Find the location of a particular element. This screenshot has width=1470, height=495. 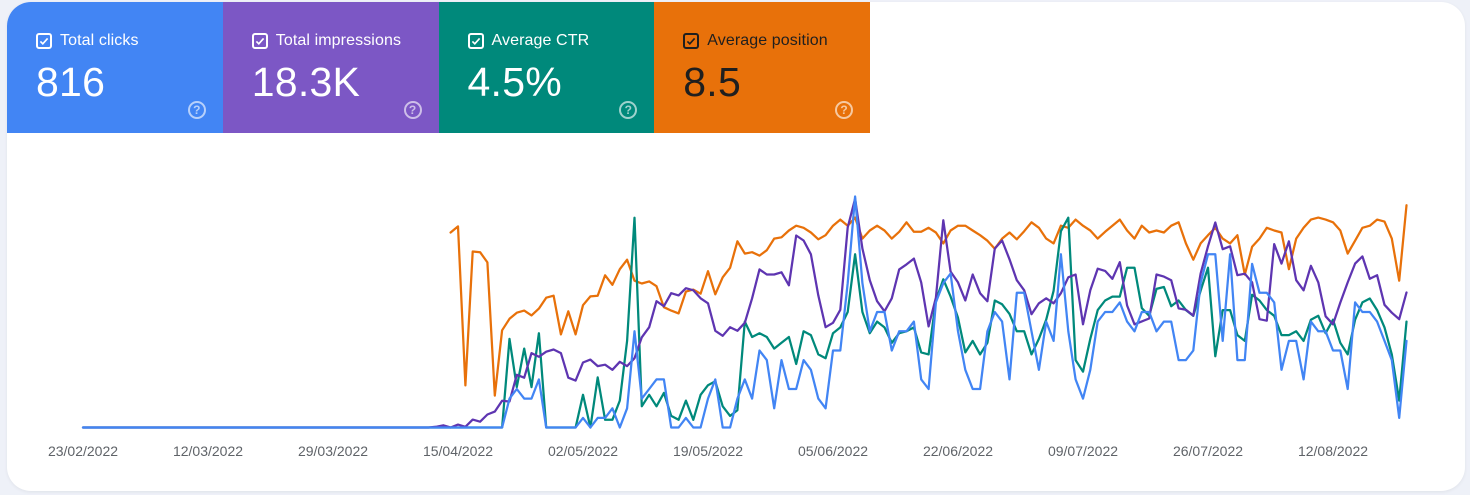

metric-checkbox-total-impressions is located at coordinates (259, 41).